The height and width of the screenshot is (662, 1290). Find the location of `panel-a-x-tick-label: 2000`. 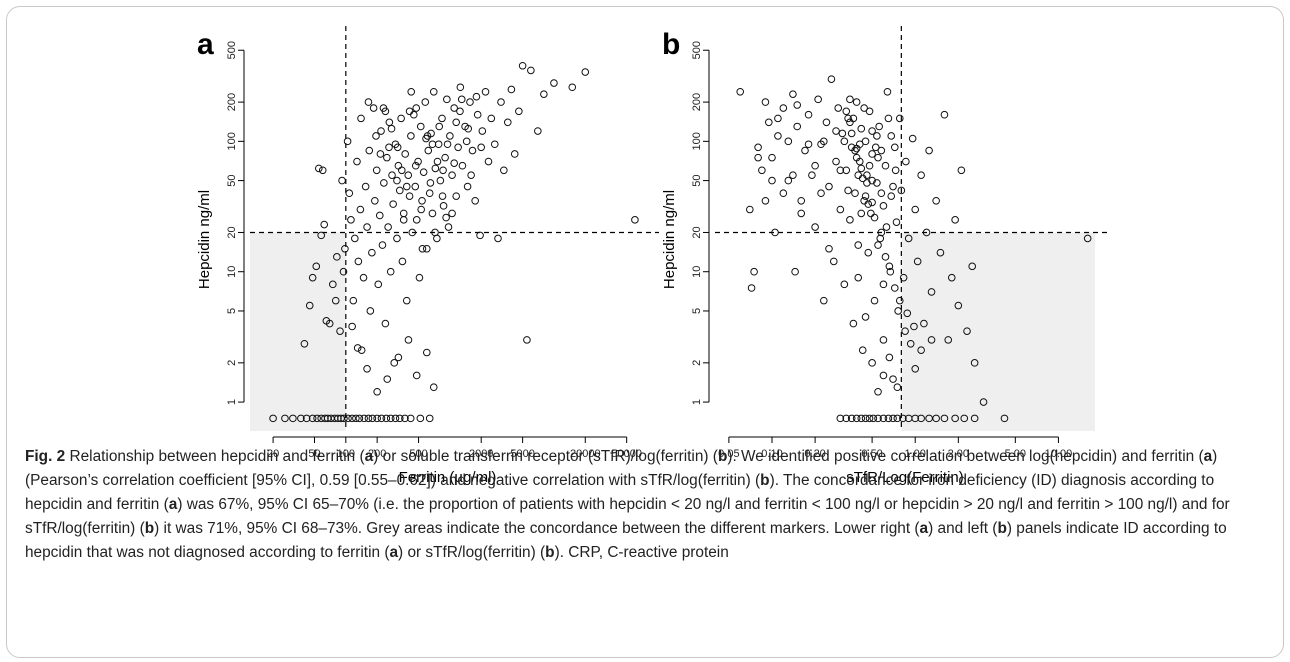

panel-a-x-tick-label: 2000 is located at coordinates (481, 454).